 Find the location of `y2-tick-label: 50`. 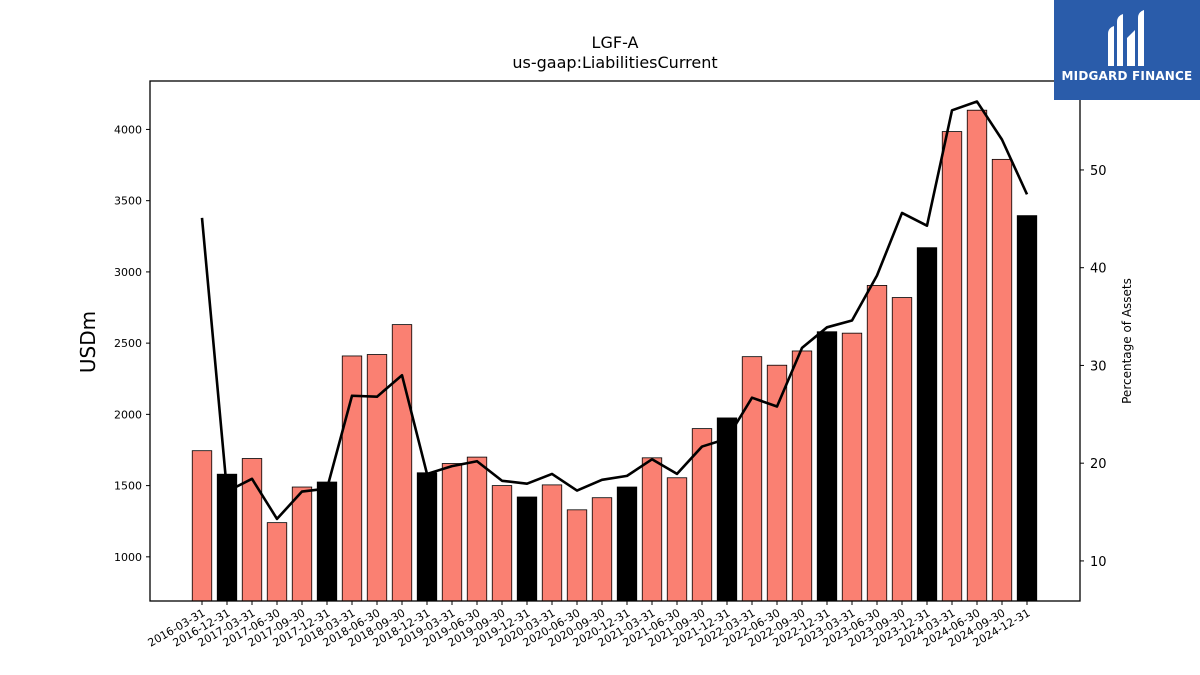

y2-tick-label: 50 is located at coordinates (1098, 171).